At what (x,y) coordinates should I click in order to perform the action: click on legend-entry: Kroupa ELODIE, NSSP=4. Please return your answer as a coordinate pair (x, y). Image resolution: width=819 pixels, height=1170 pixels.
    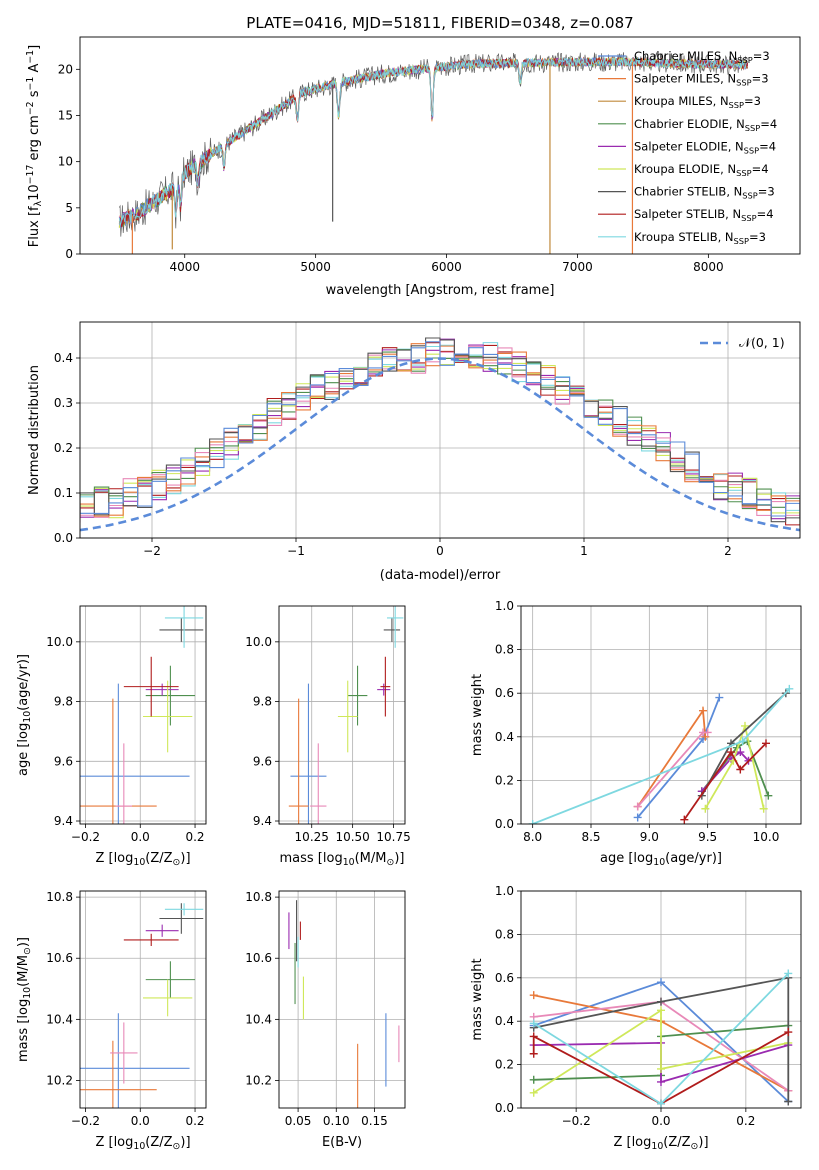
    Looking at the image, I should click on (701, 170).